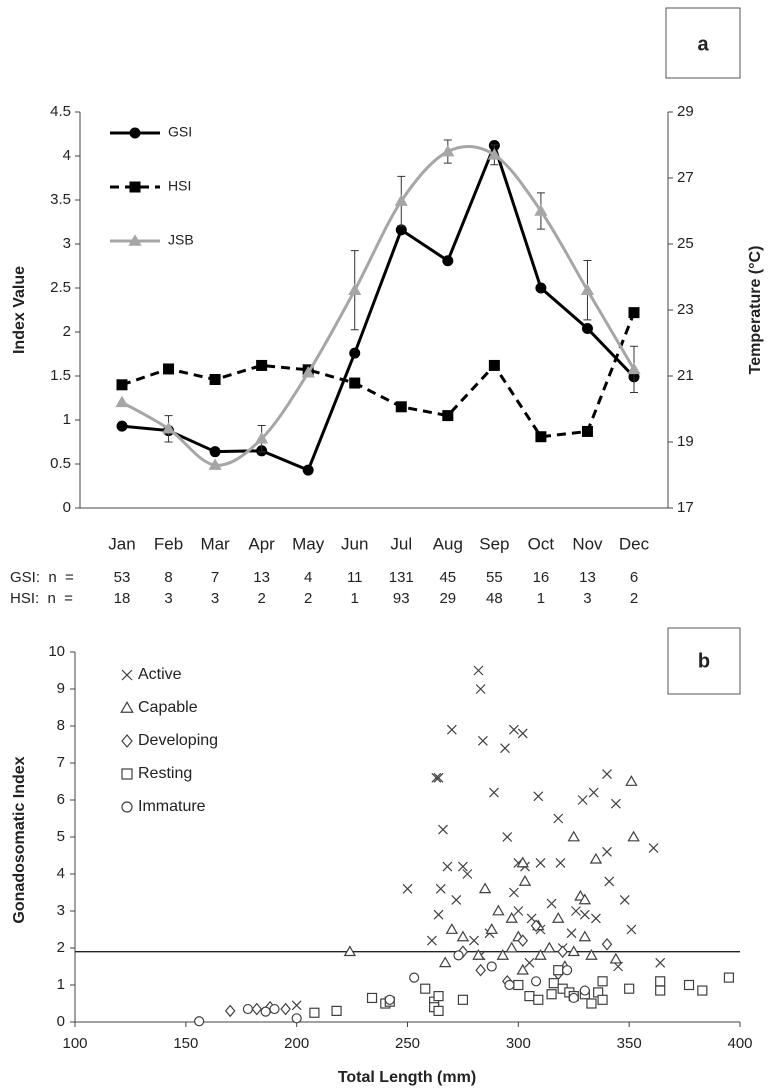 The image size is (770, 1092). What do you see at coordinates (685, 507) in the screenshot?
I see `y2-tick-label: 17` at bounding box center [685, 507].